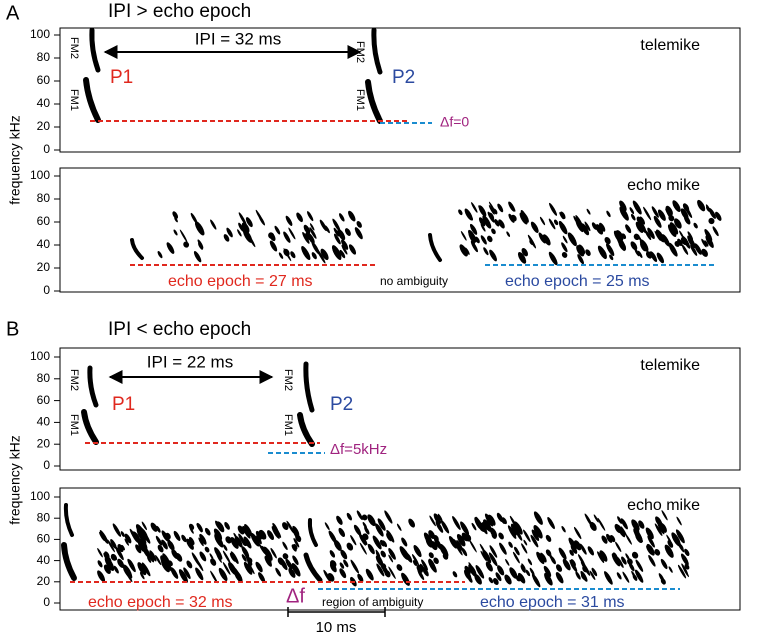 This screenshot has height=636, width=763. Describe the element at coordinates (341, 404) in the screenshot. I see `pulse-label: P2` at that location.